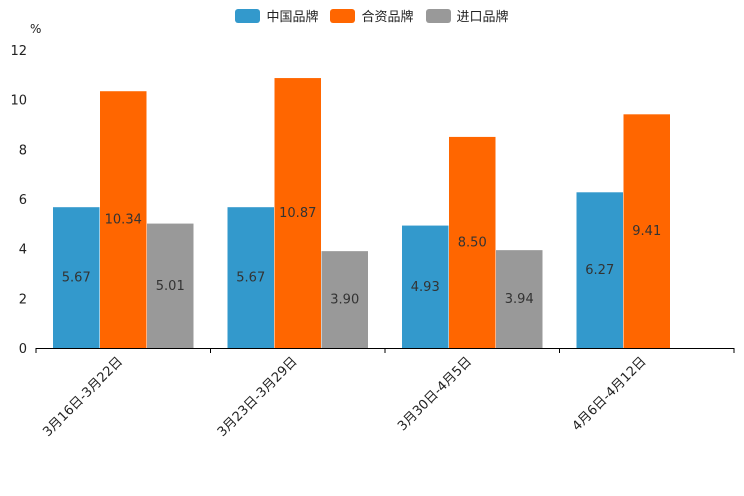 This screenshot has height=496, width=744. Describe the element at coordinates (18, 200) in the screenshot. I see `y-axis-ticks: 0 2 4 6 8 10 12` at that location.